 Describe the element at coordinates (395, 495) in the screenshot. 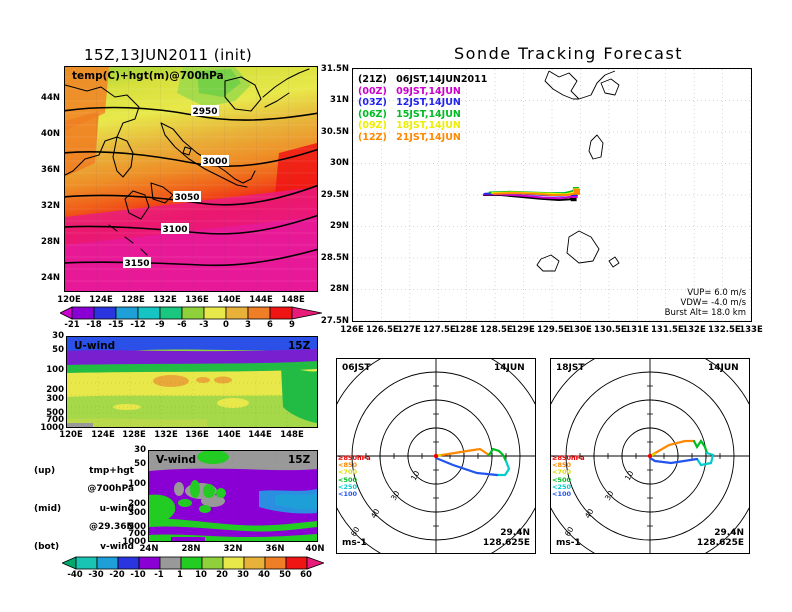

I see `svg-text: 30` at that location.